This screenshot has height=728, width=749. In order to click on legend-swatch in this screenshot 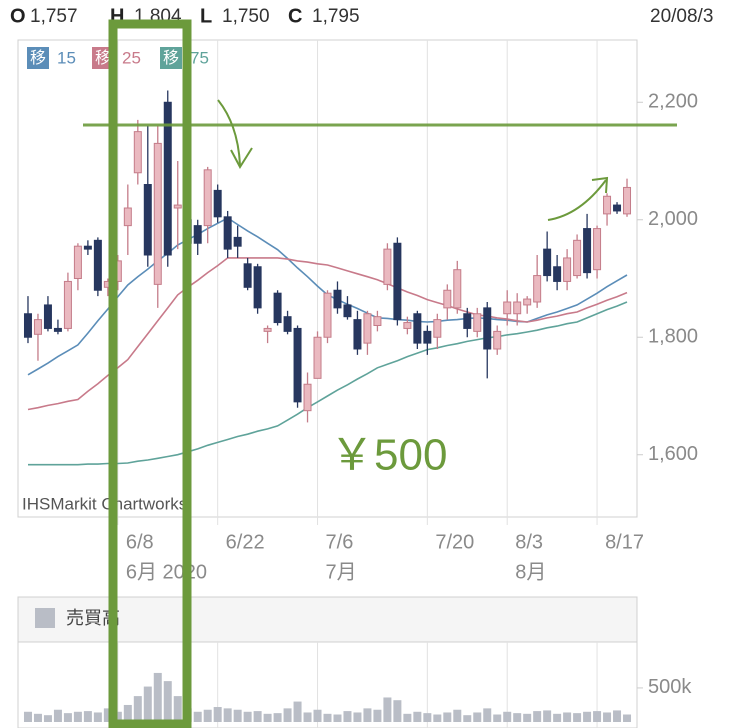, I will do `click(45, 618)`.